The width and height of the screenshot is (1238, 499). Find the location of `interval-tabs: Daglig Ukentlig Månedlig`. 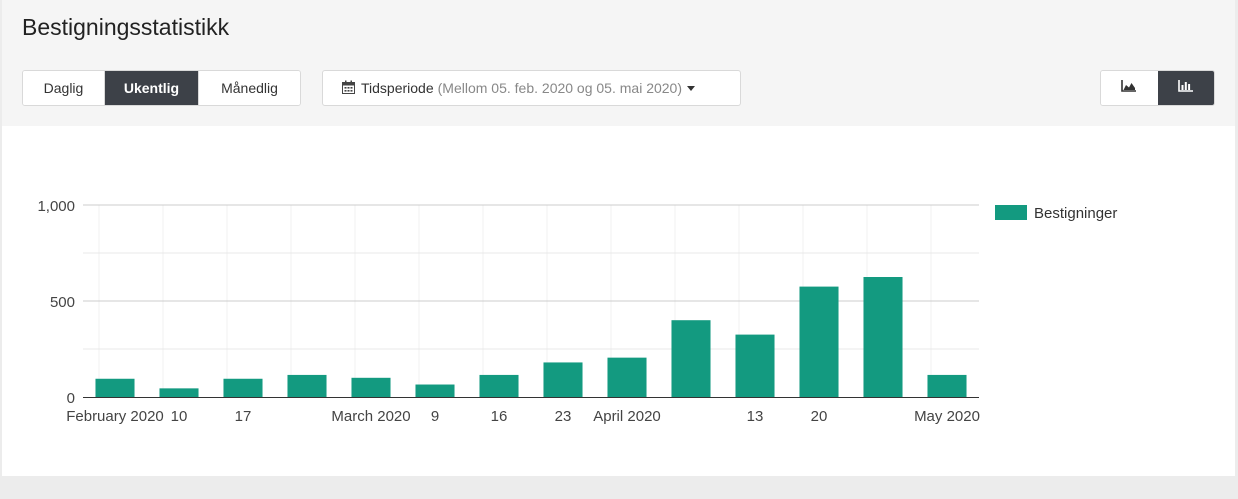

interval-tabs: Daglig Ukentlig Månedlig is located at coordinates (161, 88).